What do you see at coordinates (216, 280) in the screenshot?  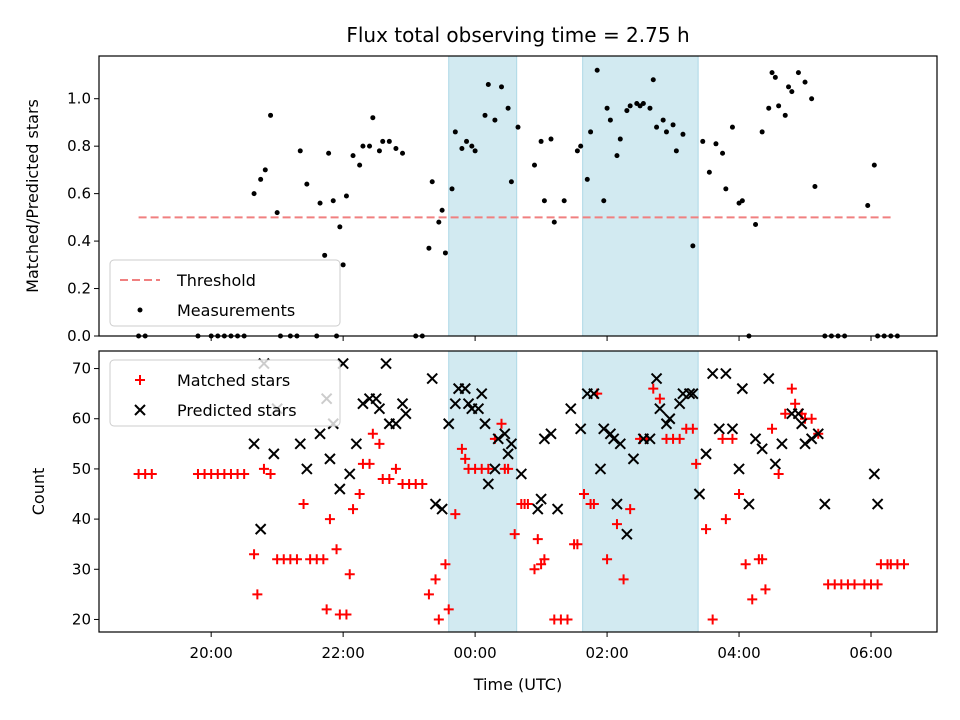 I see `legend-label: Threshold` at bounding box center [216, 280].